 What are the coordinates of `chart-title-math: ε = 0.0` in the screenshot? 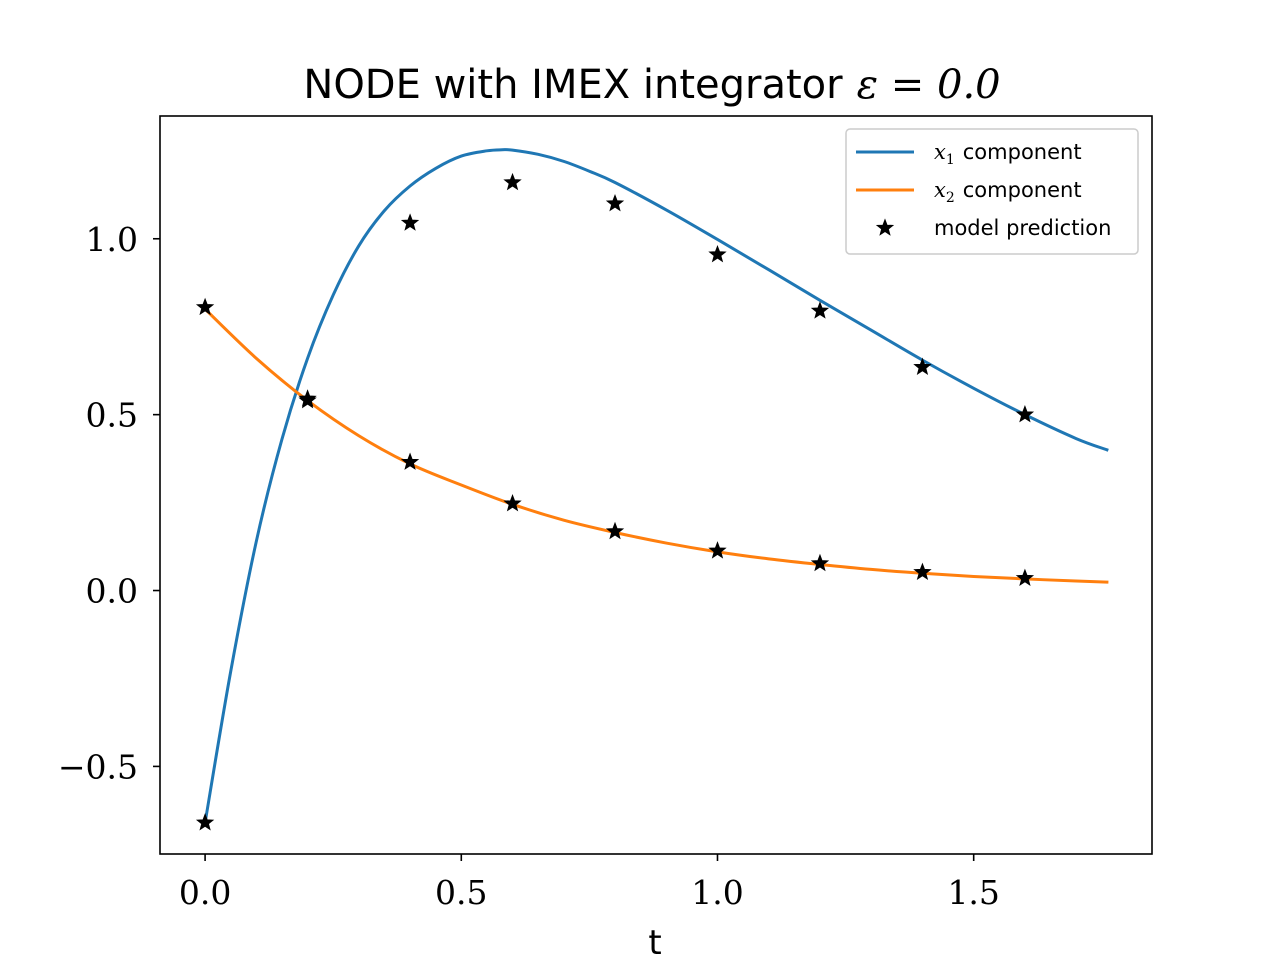 It's located at (929, 85).